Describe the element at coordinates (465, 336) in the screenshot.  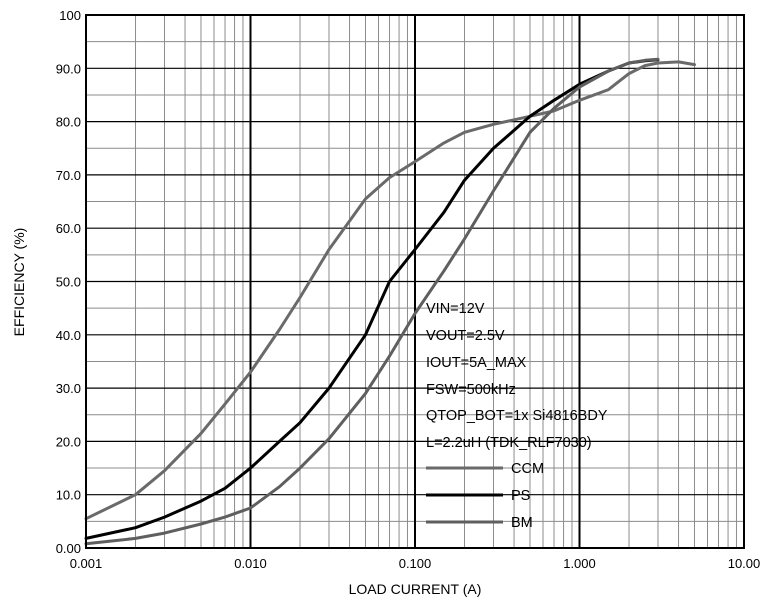
I see `annotation-vout: VOUT=2.5V` at that location.